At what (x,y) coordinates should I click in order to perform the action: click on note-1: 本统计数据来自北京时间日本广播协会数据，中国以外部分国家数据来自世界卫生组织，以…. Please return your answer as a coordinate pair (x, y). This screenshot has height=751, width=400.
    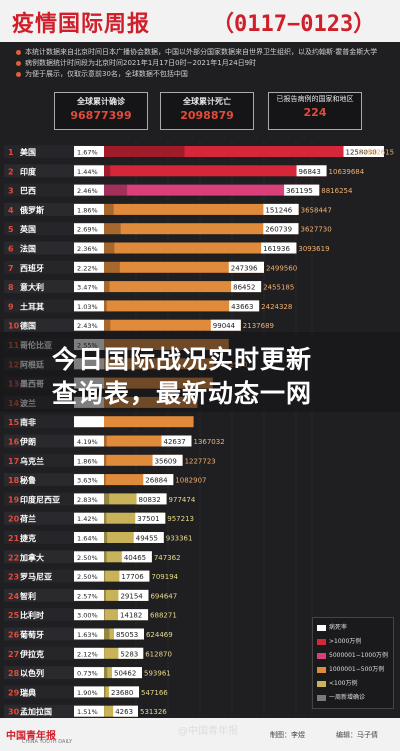
    Looking at the image, I should click on (196, 52).